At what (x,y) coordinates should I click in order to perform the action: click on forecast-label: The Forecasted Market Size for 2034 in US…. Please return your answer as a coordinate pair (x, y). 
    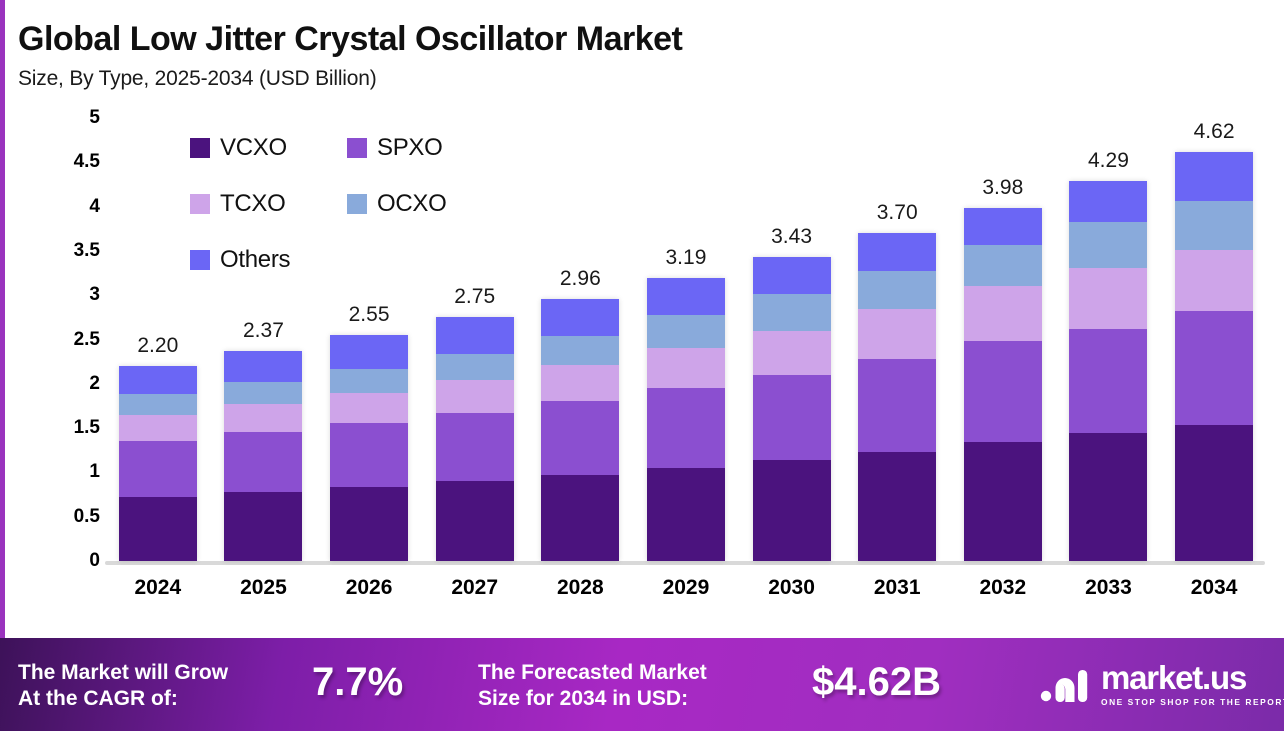
    Looking at the image, I should click on (592, 685).